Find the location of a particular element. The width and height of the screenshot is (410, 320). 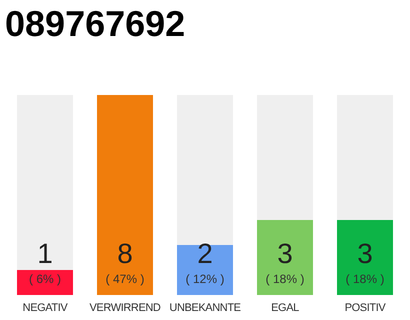

x-tick-label: POSITIV is located at coordinates (365, 308).